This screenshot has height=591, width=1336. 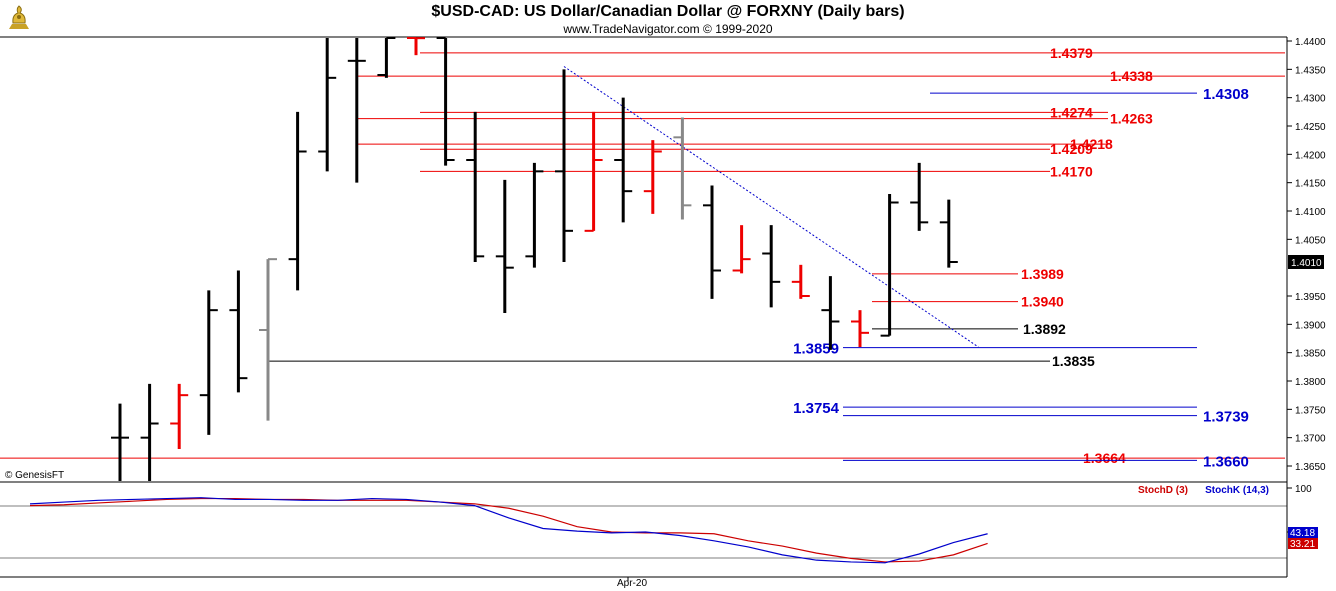 What do you see at coordinates (1310, 439) in the screenshot?
I see `y-tick-label: 1.3700` at bounding box center [1310, 439].